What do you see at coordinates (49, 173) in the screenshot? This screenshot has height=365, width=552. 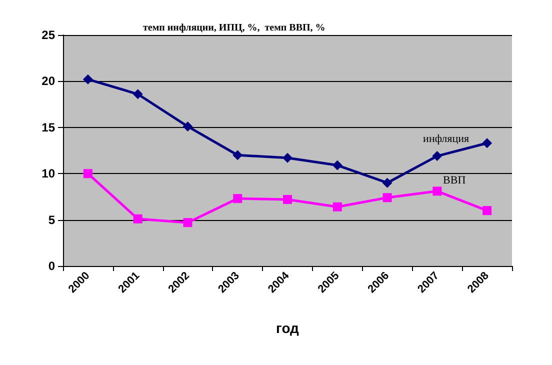 I see `y-tick-label: 10` at bounding box center [49, 173].